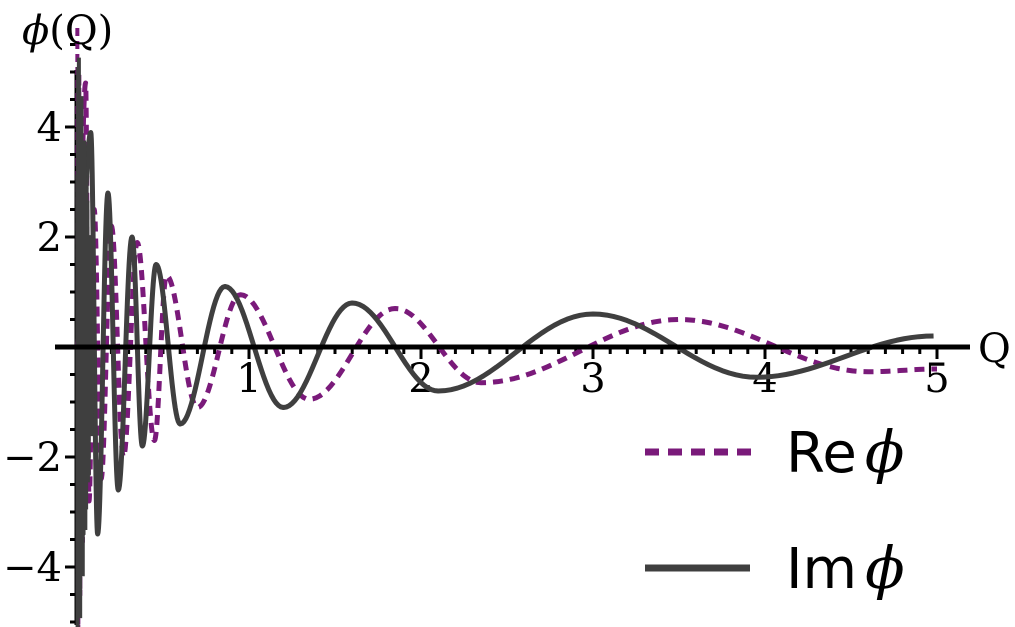  I want to click on legend-item-im: Im ϕ, so click(775, 568).